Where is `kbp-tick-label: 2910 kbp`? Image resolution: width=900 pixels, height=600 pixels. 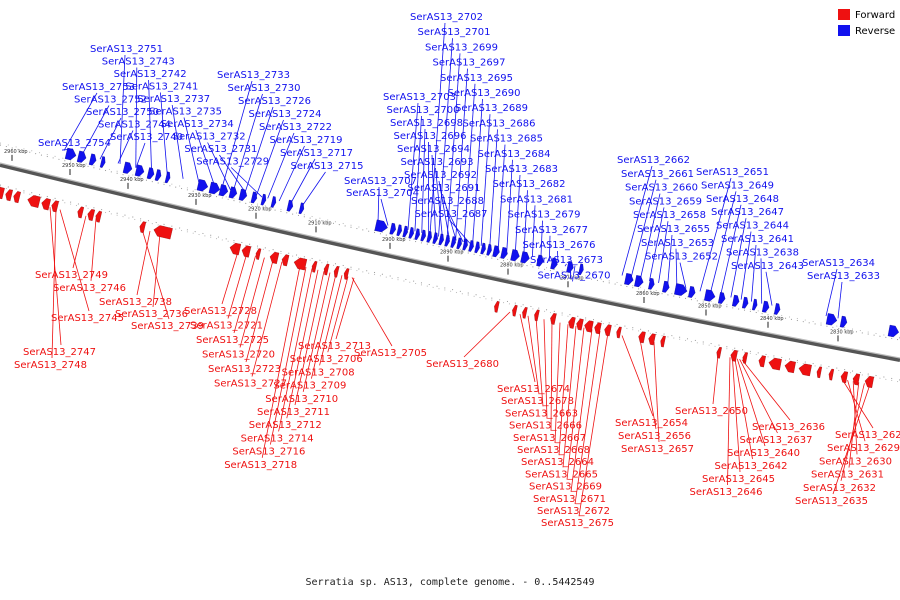 kbp-tick-label: 2910 kbp is located at coordinates (320, 223).